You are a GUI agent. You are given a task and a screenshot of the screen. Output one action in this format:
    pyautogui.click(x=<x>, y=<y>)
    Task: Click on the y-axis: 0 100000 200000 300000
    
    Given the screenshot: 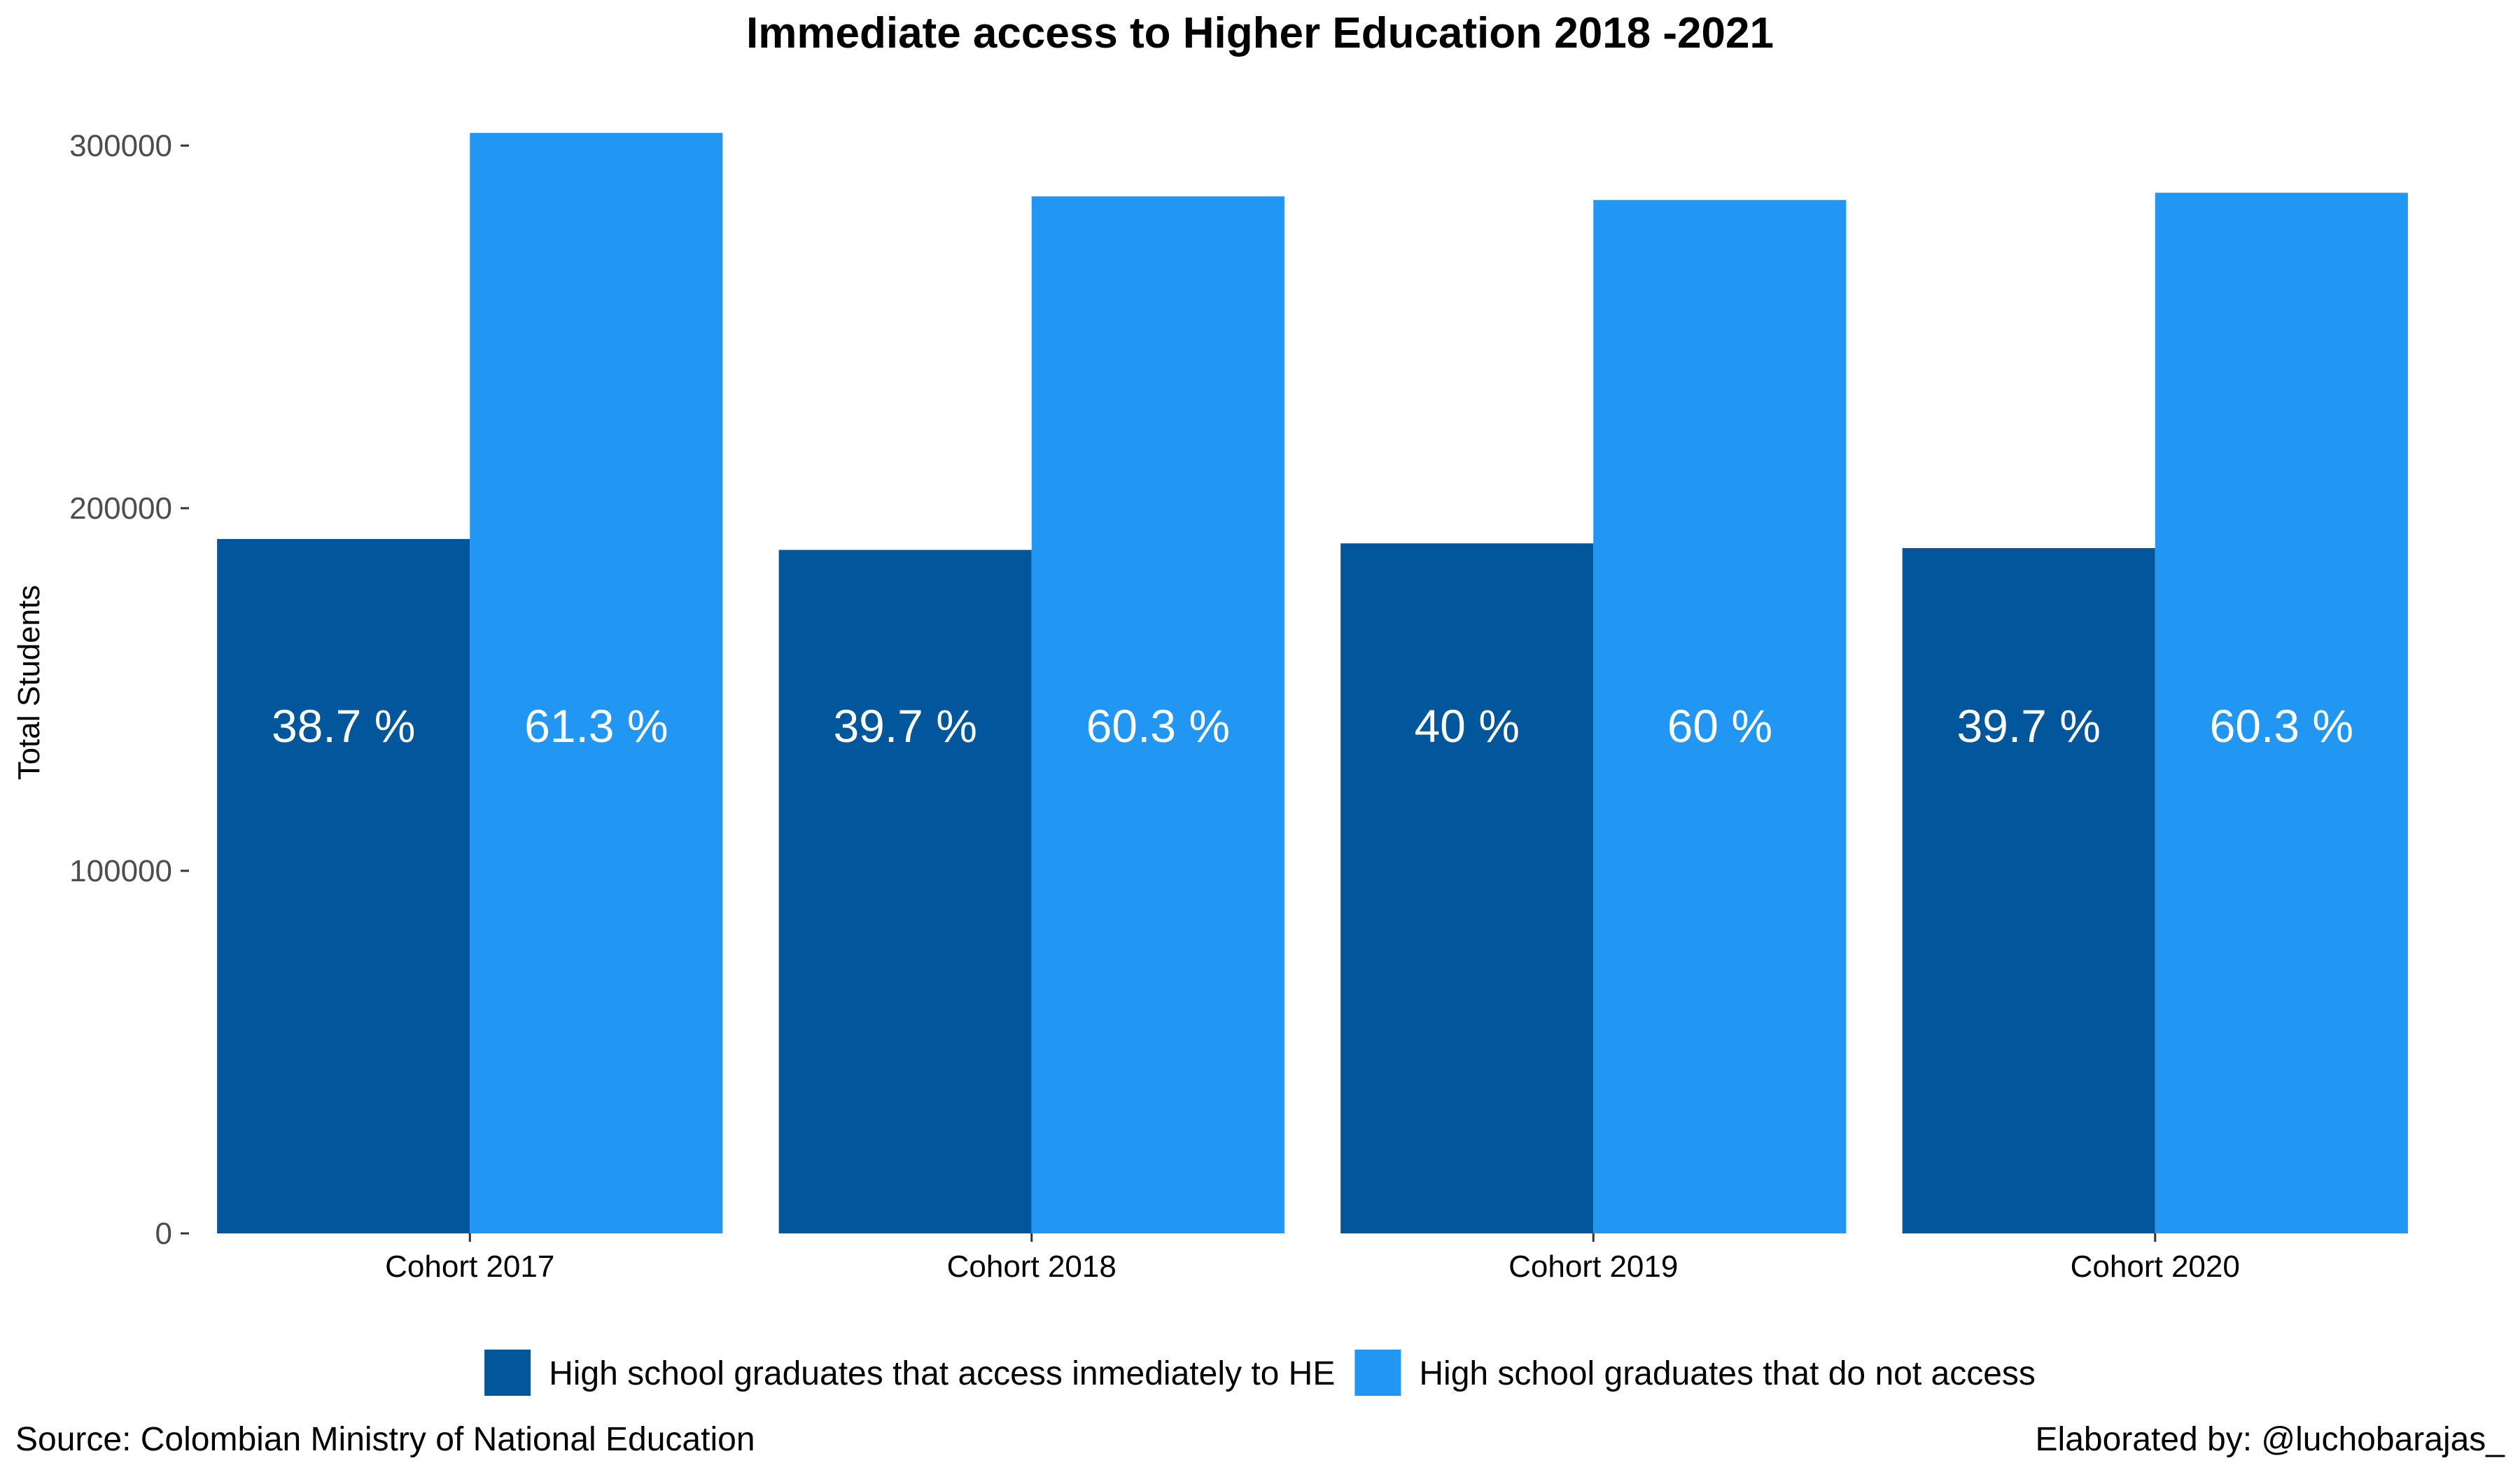 What is the action you would take?
    pyautogui.click(x=129, y=690)
    